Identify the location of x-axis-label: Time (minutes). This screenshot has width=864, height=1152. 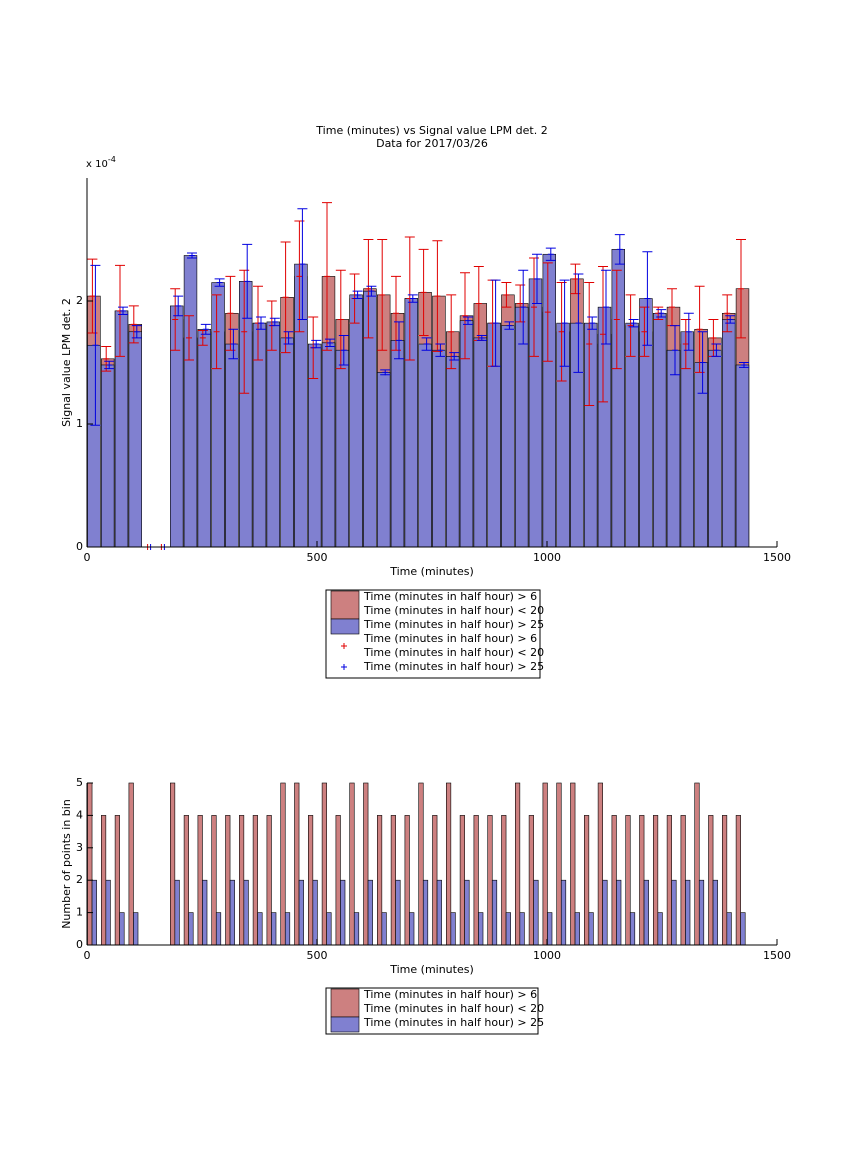
(431, 969).